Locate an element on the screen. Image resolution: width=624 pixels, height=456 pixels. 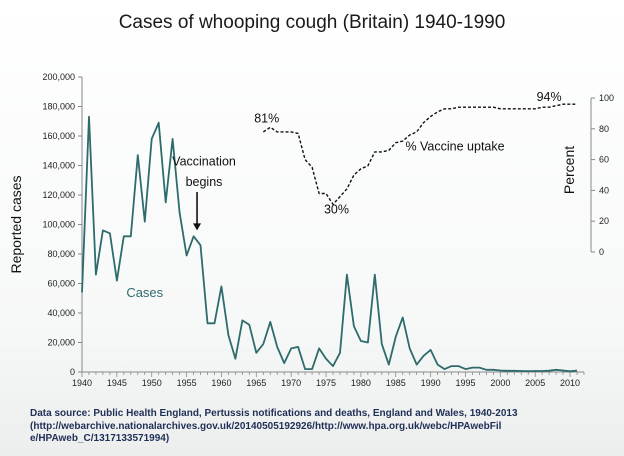
annotation-label: % Vaccine uptake is located at coordinates (454, 146).